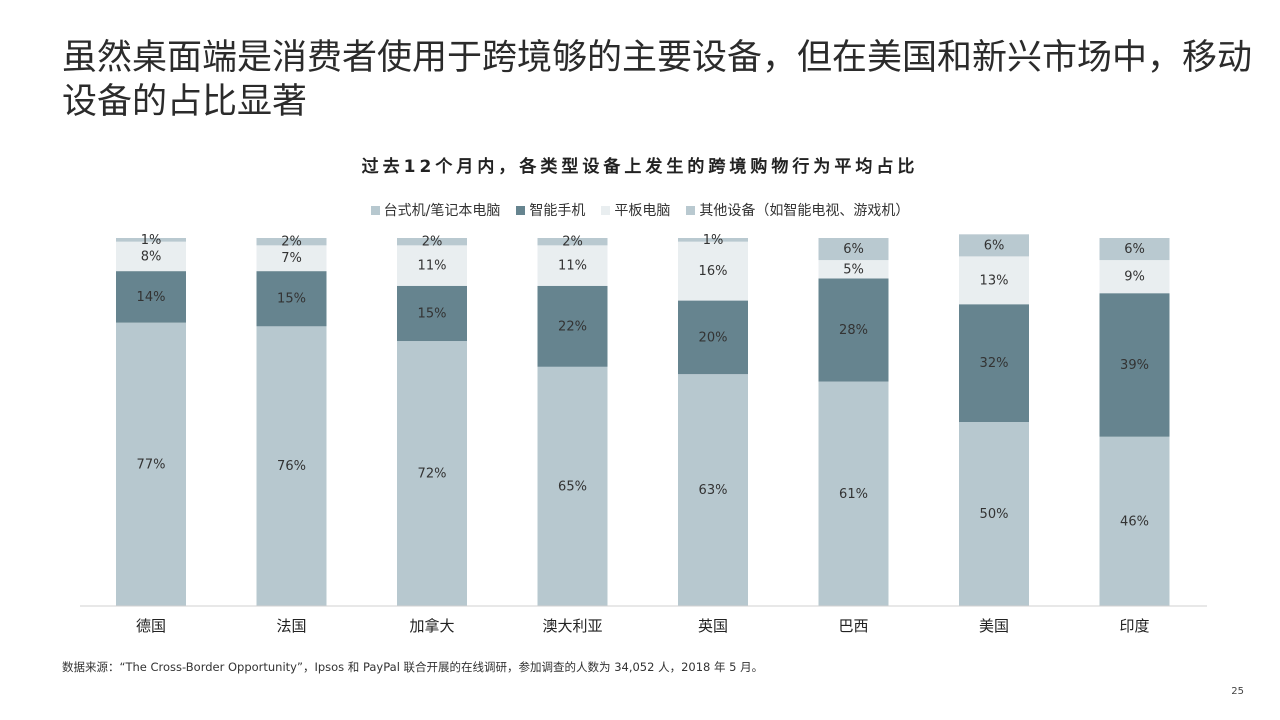 The width and height of the screenshot is (1280, 720). What do you see at coordinates (853, 626) in the screenshot?
I see `category-label: 巴西` at bounding box center [853, 626].